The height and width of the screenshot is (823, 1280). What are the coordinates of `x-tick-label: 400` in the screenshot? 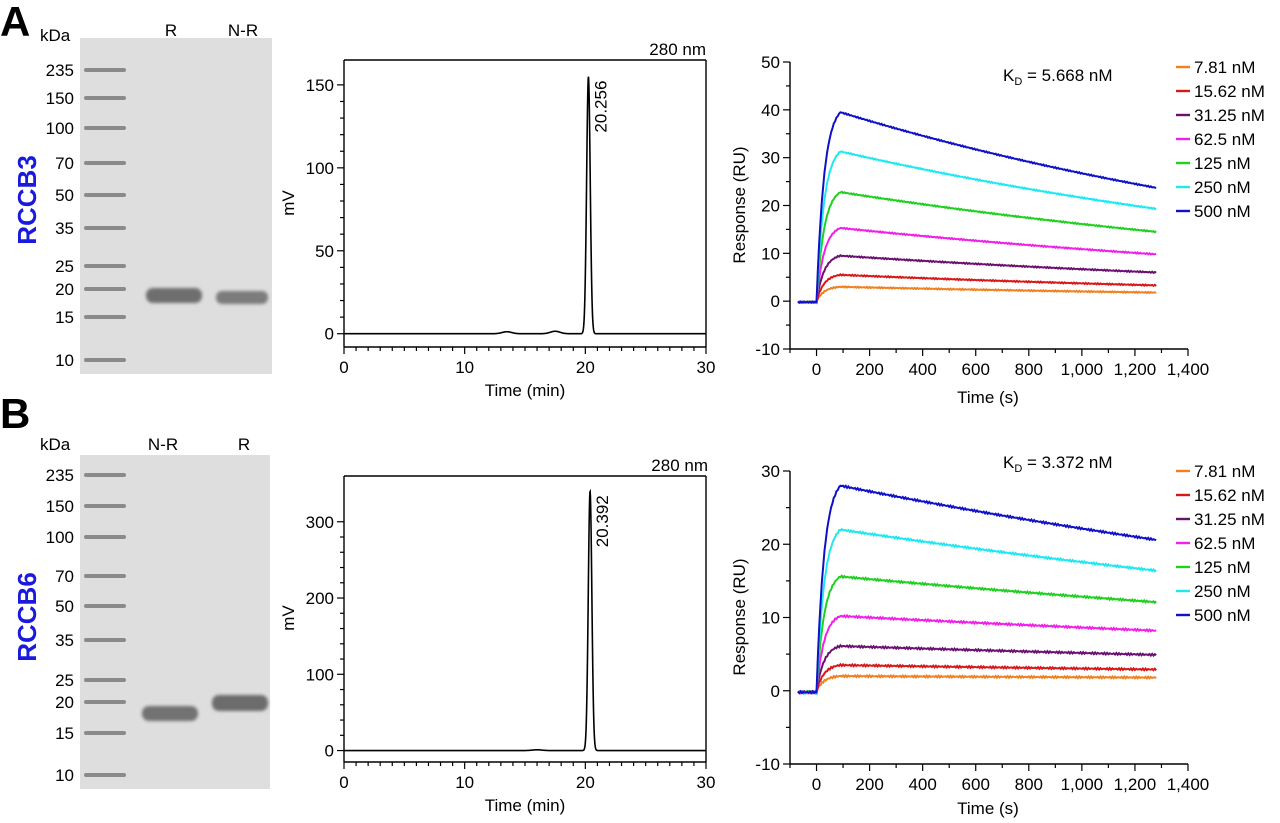 It's located at (922, 784).